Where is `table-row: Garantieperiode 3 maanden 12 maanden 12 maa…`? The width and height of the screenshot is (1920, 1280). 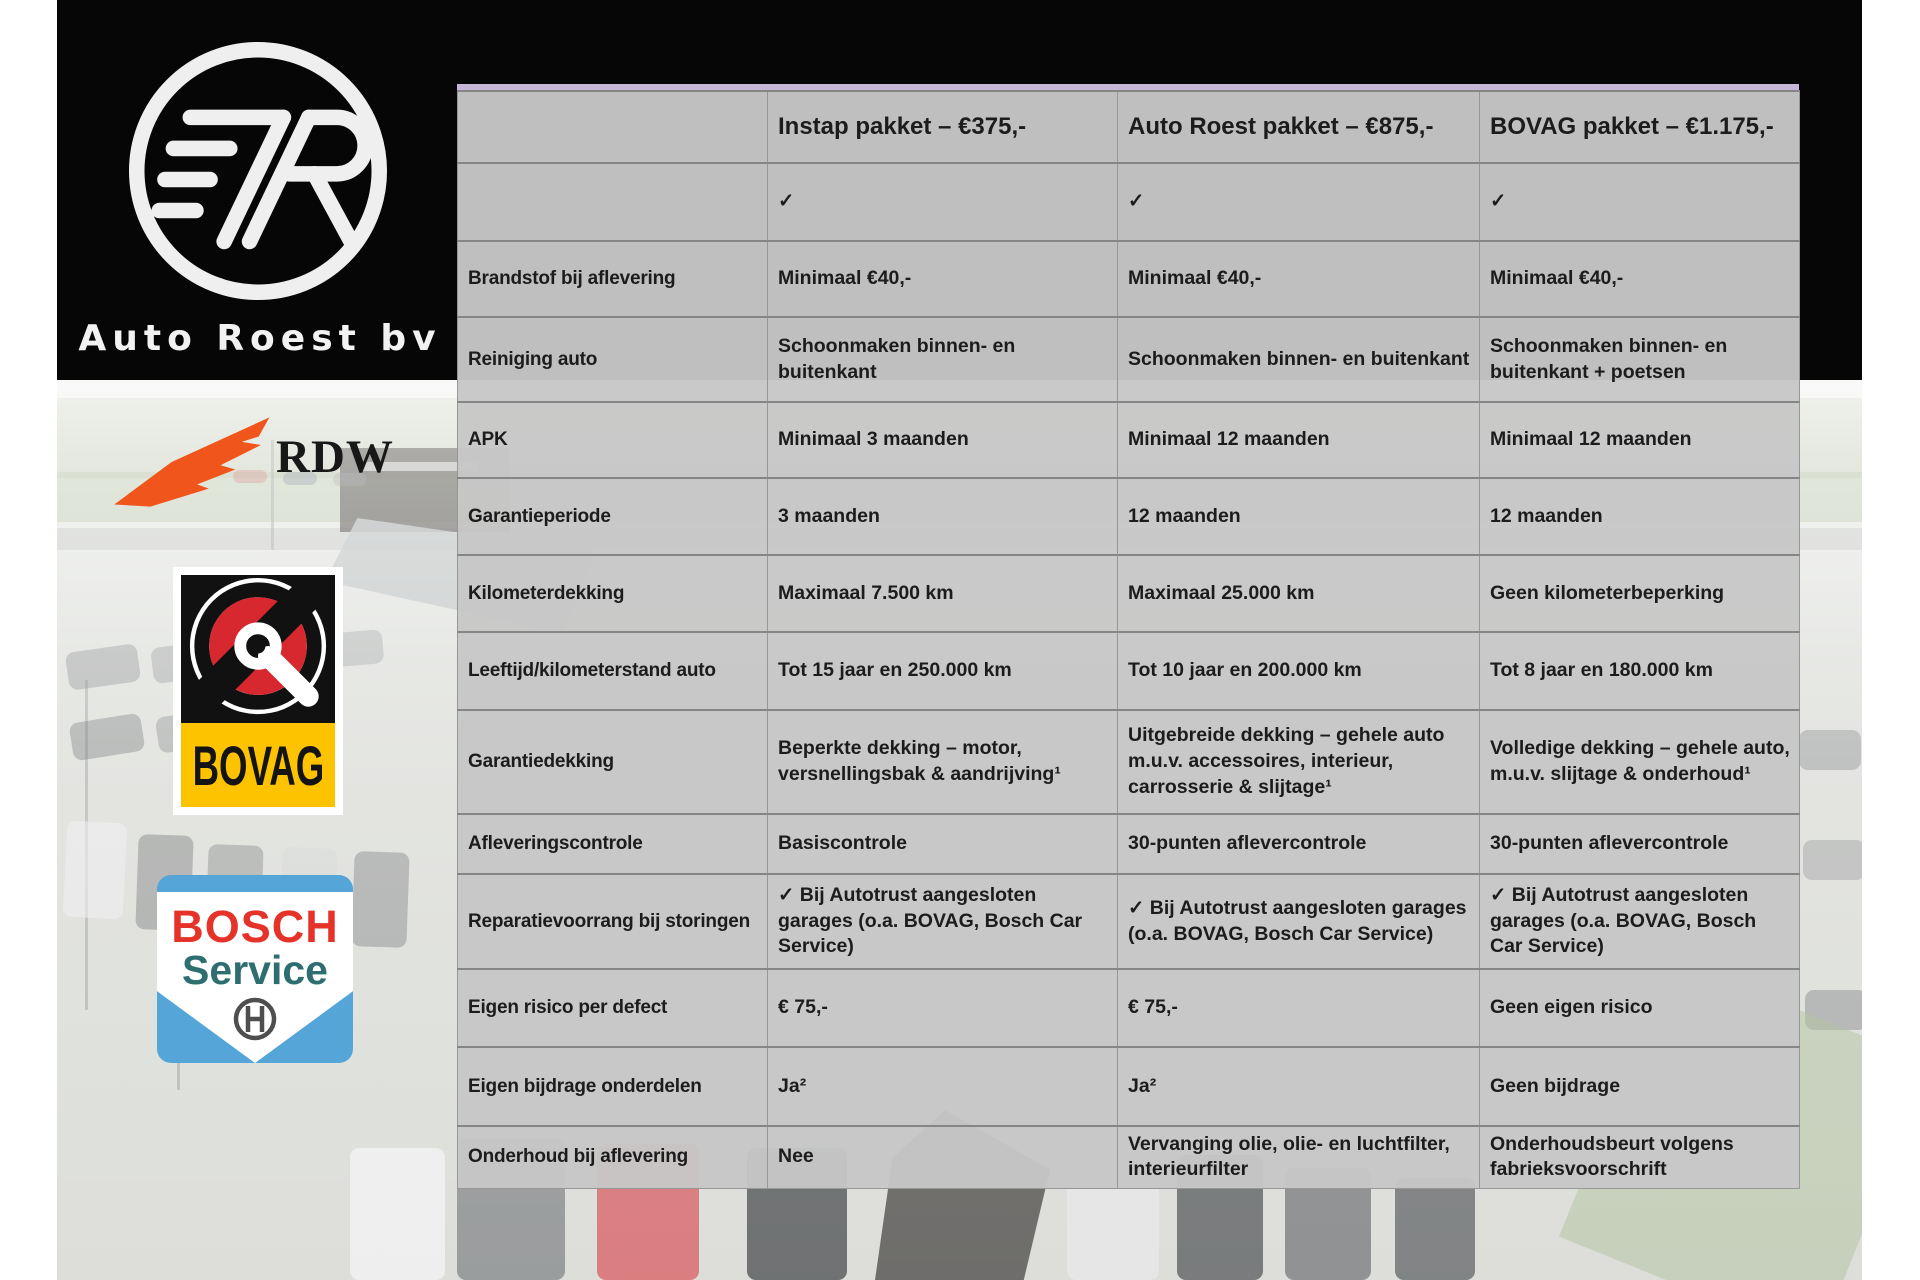
table-row: Garantieperiode 3 maanden 12 maanden 12 maa… is located at coordinates (1128, 516).